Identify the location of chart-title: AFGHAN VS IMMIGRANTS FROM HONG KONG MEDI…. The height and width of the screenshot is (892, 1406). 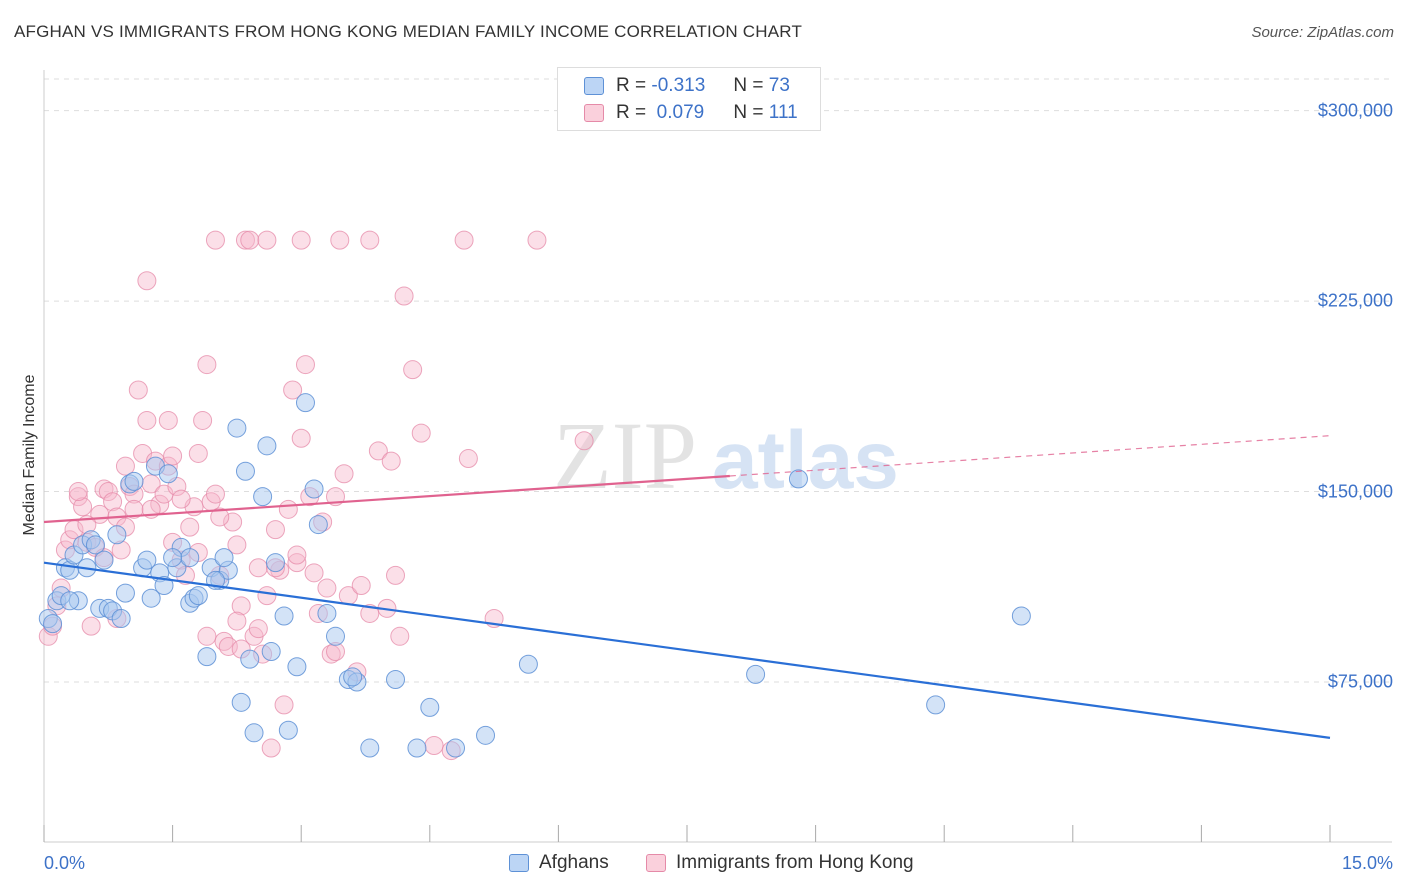
(408, 31).